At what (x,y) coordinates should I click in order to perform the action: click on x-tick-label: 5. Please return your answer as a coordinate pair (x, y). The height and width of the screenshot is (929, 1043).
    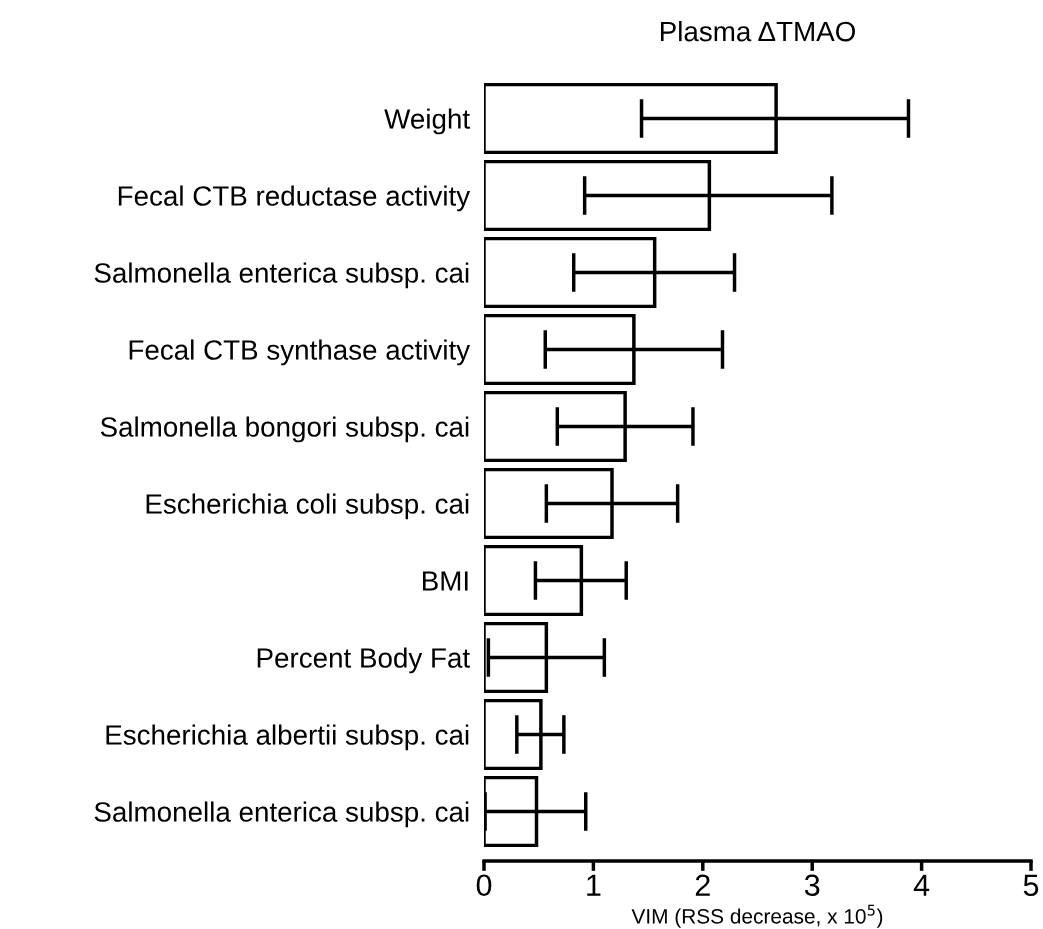
    Looking at the image, I should click on (1031, 885).